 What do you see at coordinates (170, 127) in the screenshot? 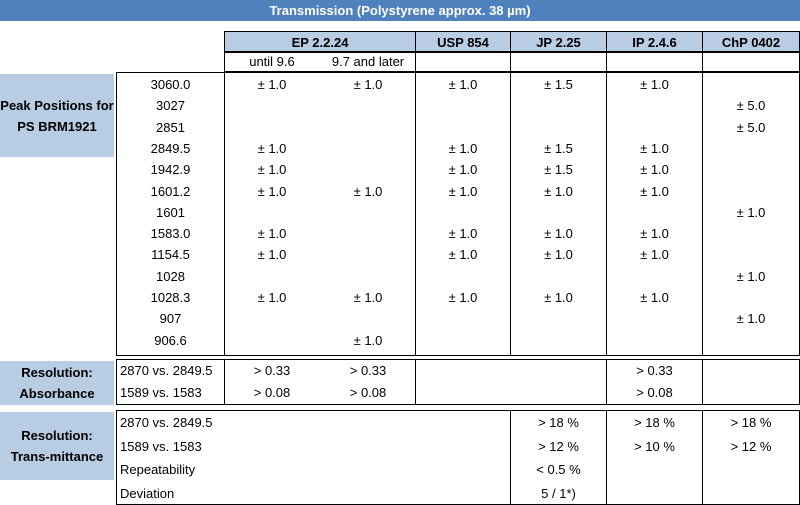
I see `peak-position-cell: 2851` at bounding box center [170, 127].